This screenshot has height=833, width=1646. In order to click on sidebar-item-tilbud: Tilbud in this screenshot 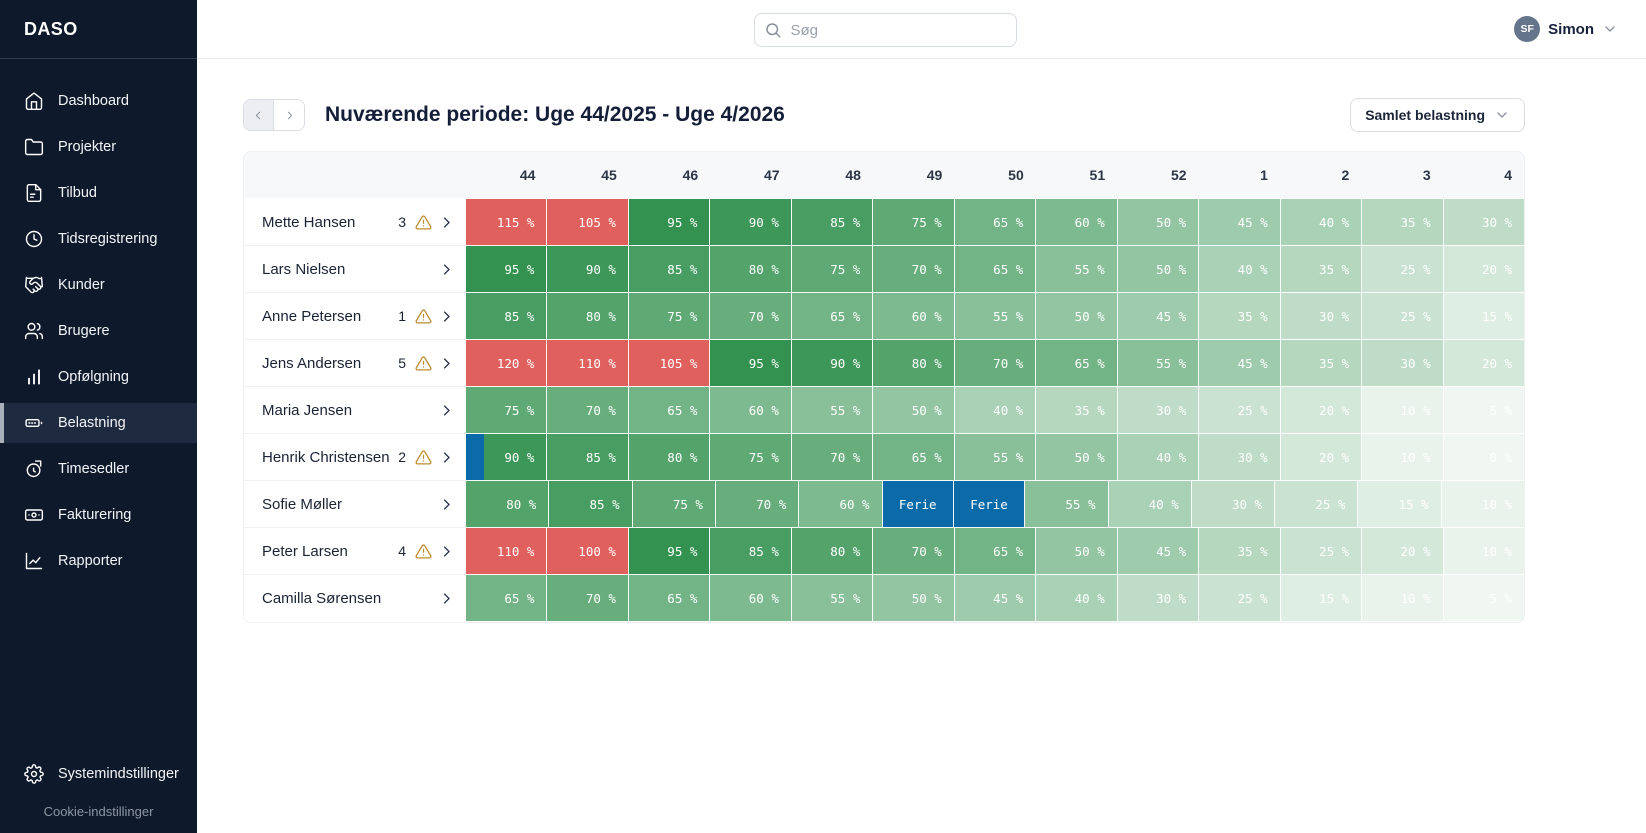, I will do `click(98, 193)`.